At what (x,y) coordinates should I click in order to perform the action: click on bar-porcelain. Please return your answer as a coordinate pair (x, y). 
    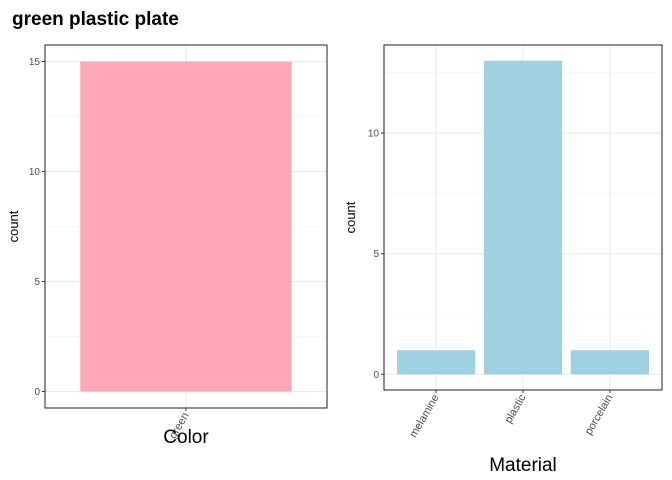
    Looking at the image, I should click on (609, 362).